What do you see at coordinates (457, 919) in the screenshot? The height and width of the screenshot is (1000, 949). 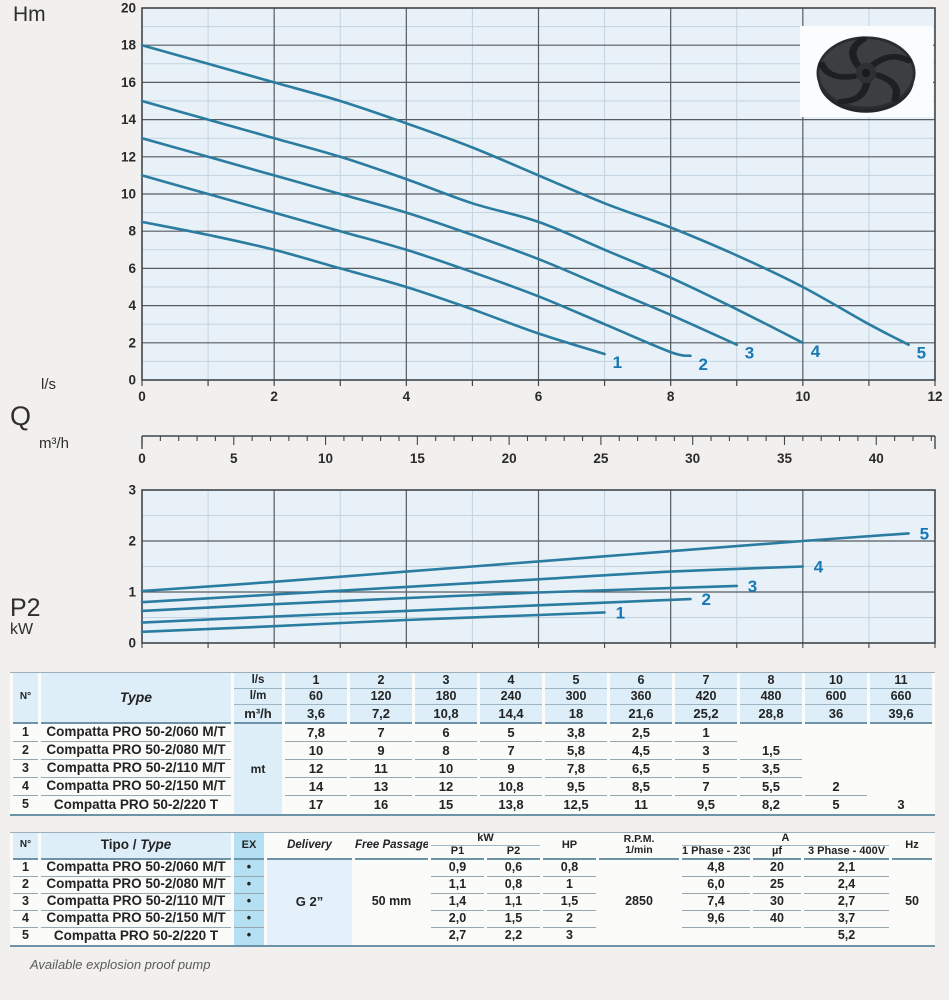 I see `p1-value: 2,0` at bounding box center [457, 919].